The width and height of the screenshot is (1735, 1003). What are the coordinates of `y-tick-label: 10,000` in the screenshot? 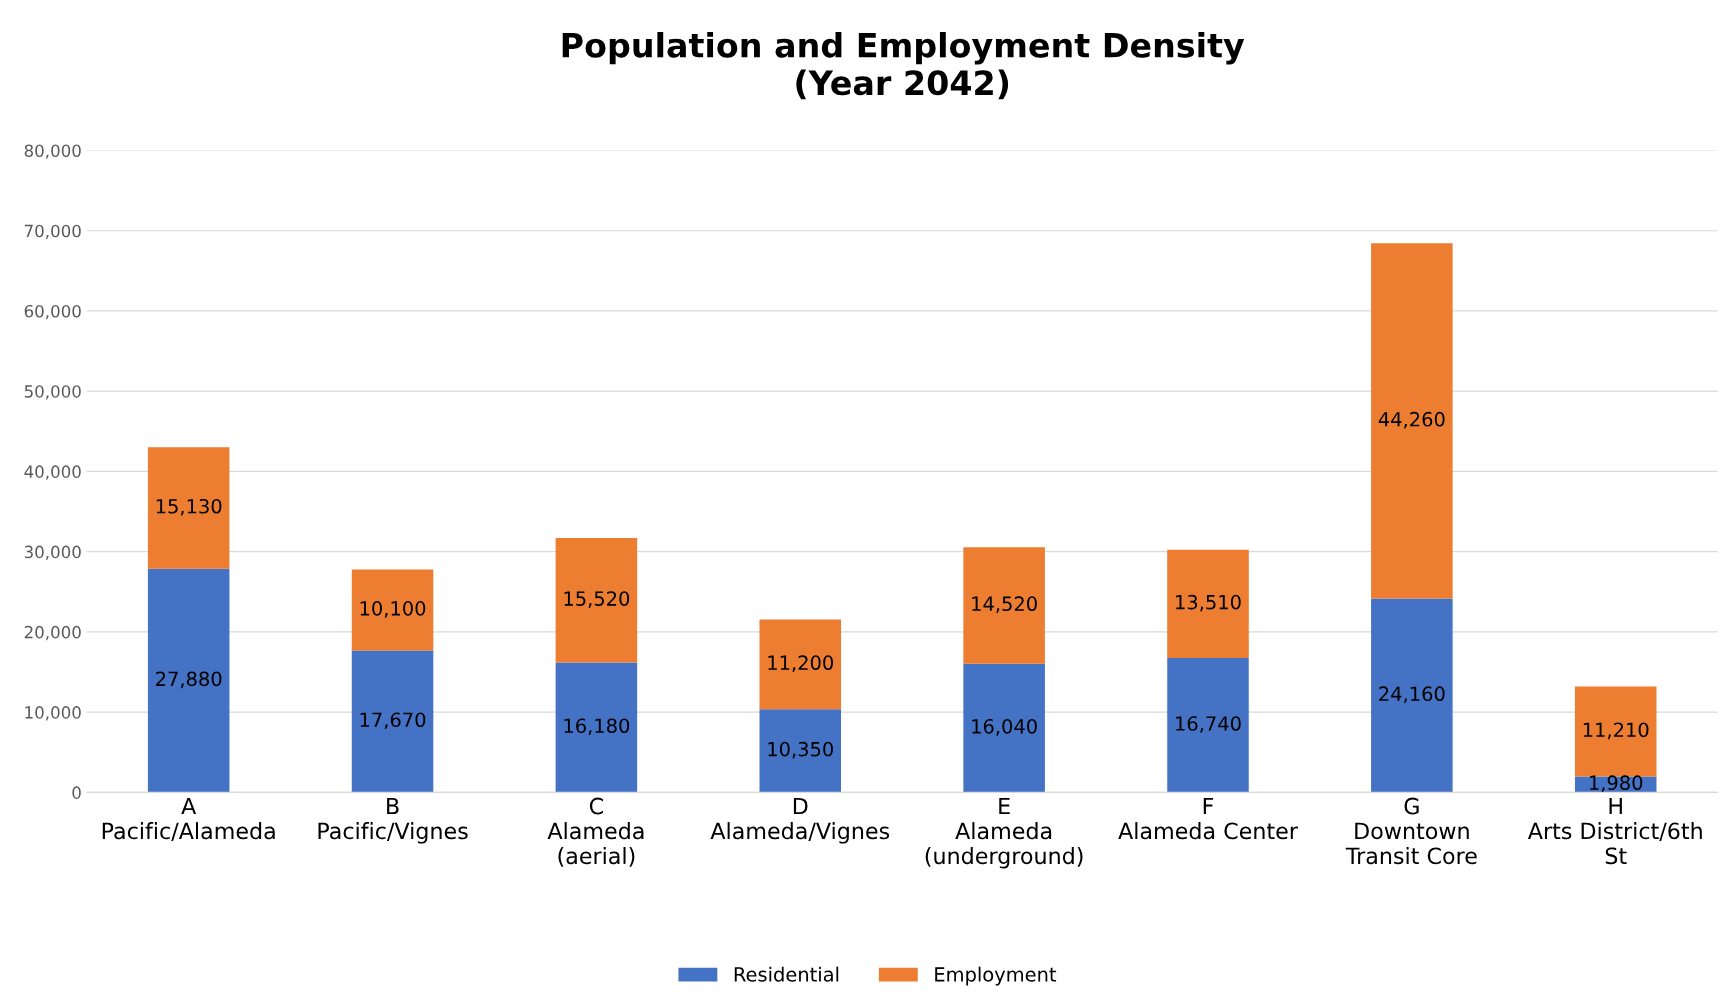 It's located at (53, 713).